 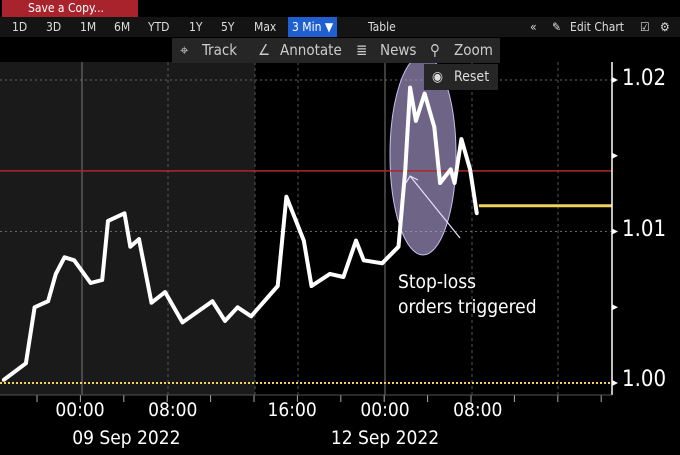 What do you see at coordinates (437, 77) in the screenshot?
I see `reset-icon: ◉` at bounding box center [437, 77].